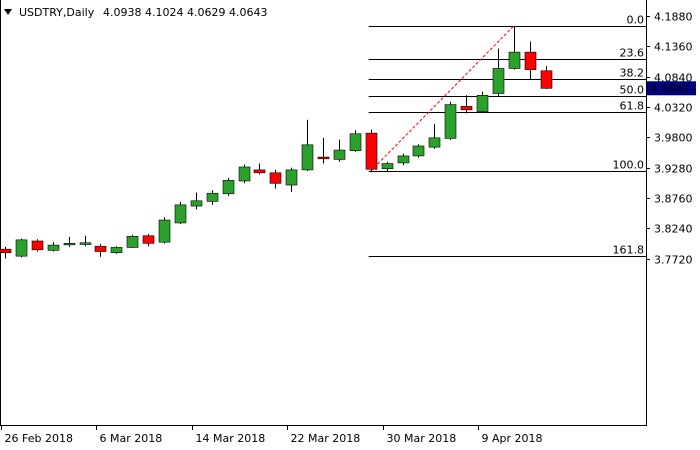 Image resolution: width=700 pixels, height=450 pixels. What do you see at coordinates (512, 438) in the screenshot?
I see `time-tick-label: 9 Apr 2018` at bounding box center [512, 438].